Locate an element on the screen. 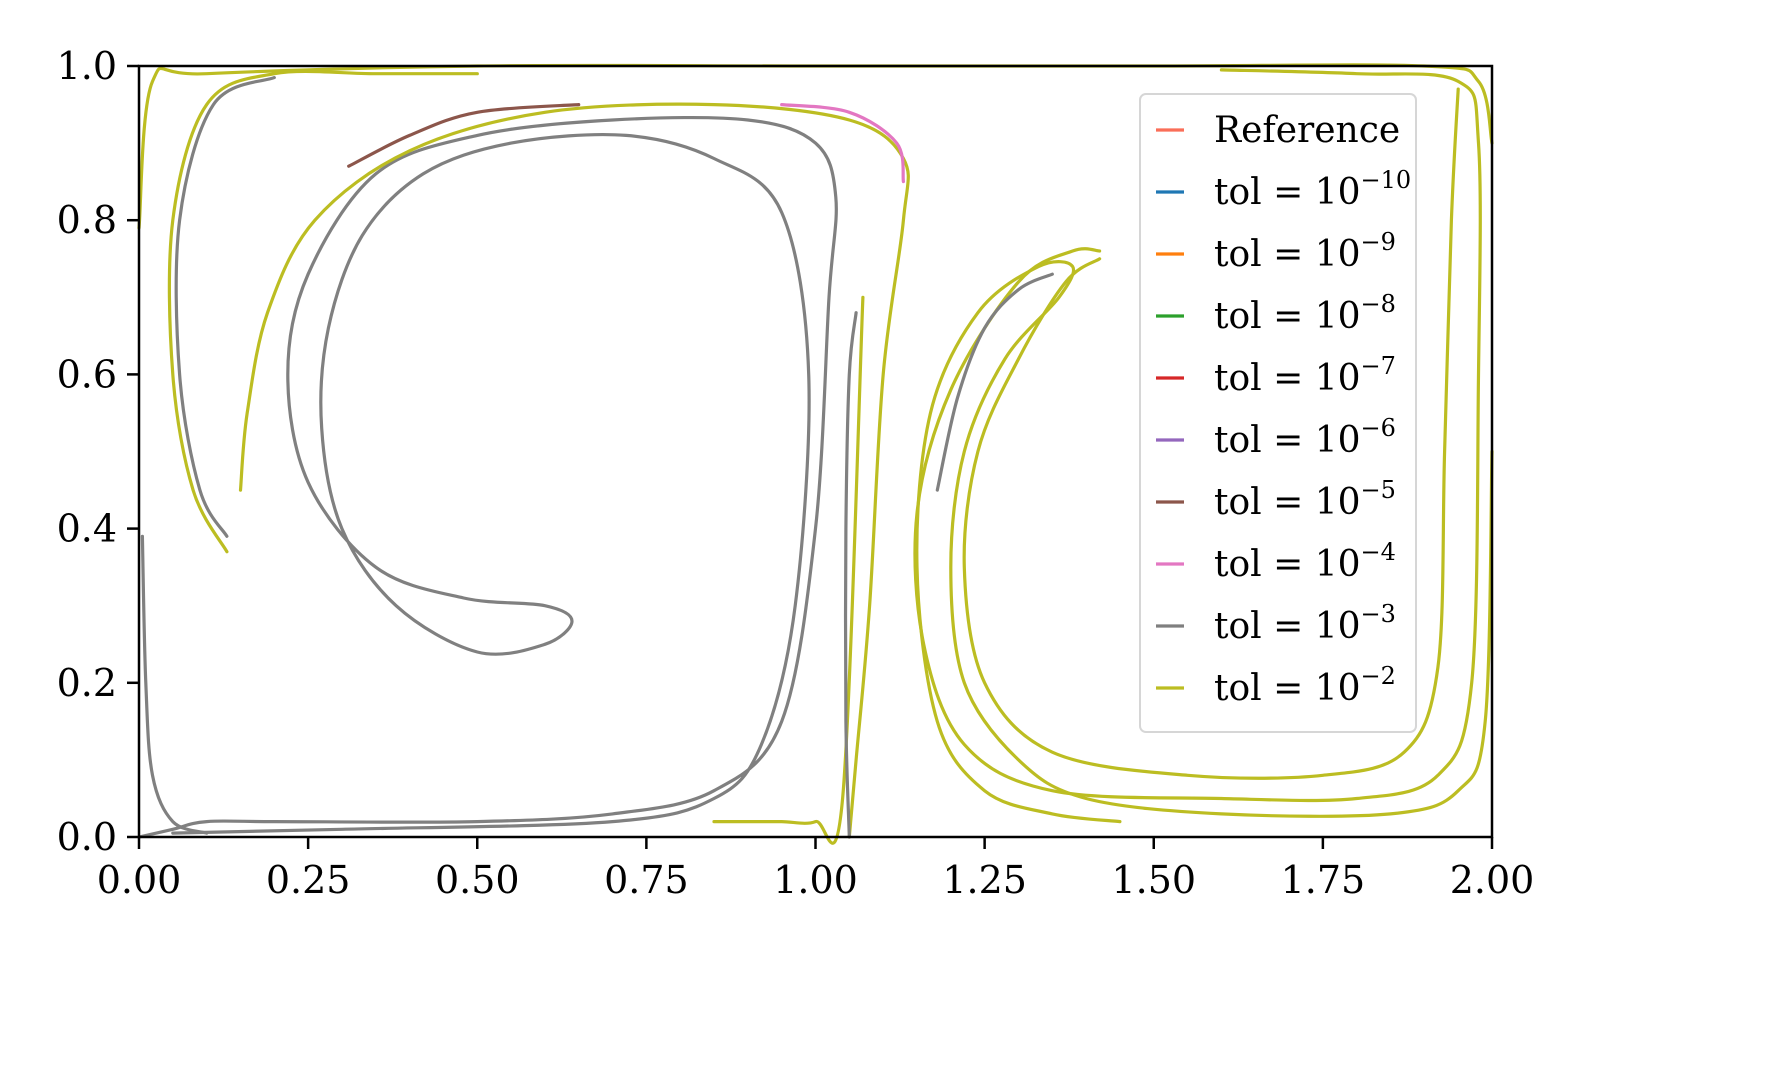 This screenshot has width=1767, height=1085. x-tick-label: 0.00 is located at coordinates (139, 880).